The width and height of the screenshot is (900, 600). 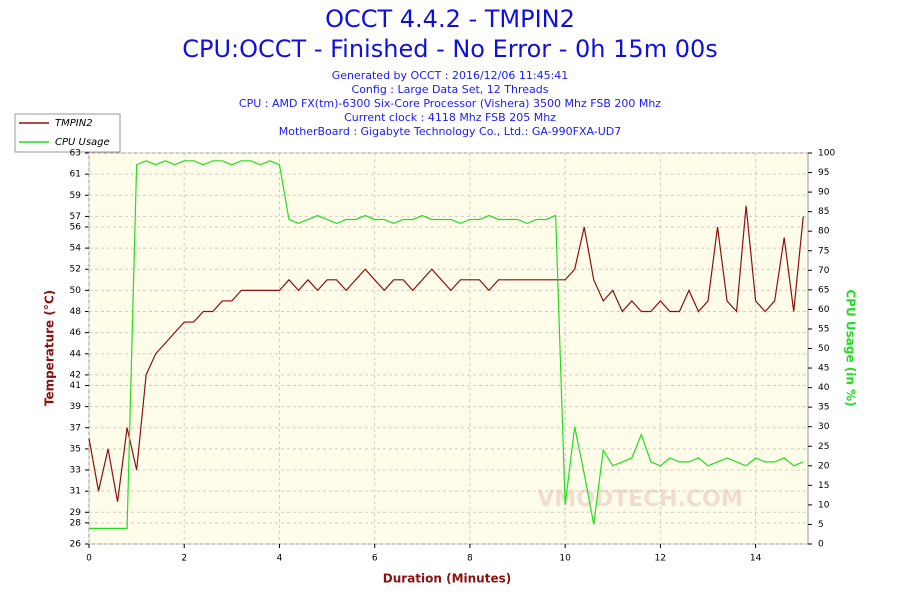 What do you see at coordinates (76, 545) in the screenshot?
I see `y-tick-label: 26` at bounding box center [76, 545].